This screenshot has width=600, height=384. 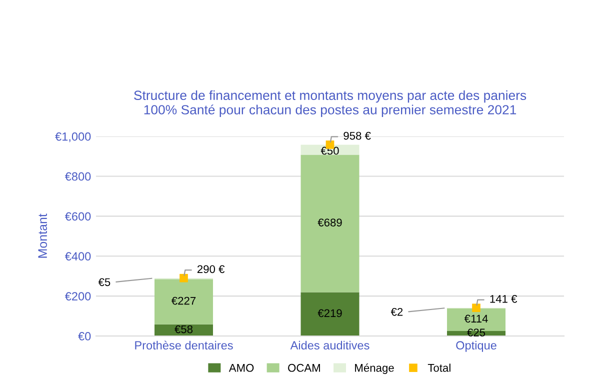 What do you see at coordinates (357, 136) in the screenshot?
I see `data-label: 958 €` at bounding box center [357, 136].